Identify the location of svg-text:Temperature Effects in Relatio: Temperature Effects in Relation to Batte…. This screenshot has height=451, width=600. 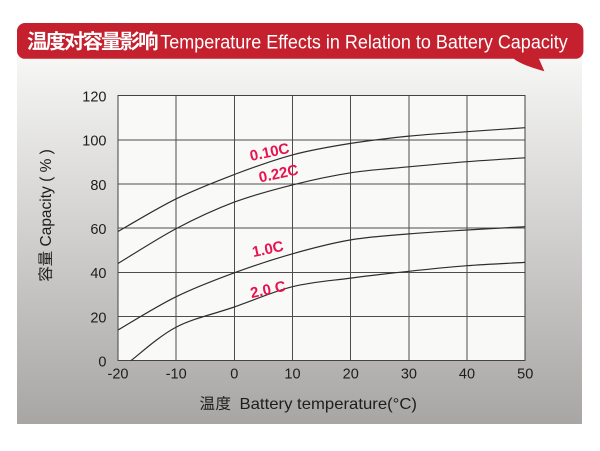
(364, 43).